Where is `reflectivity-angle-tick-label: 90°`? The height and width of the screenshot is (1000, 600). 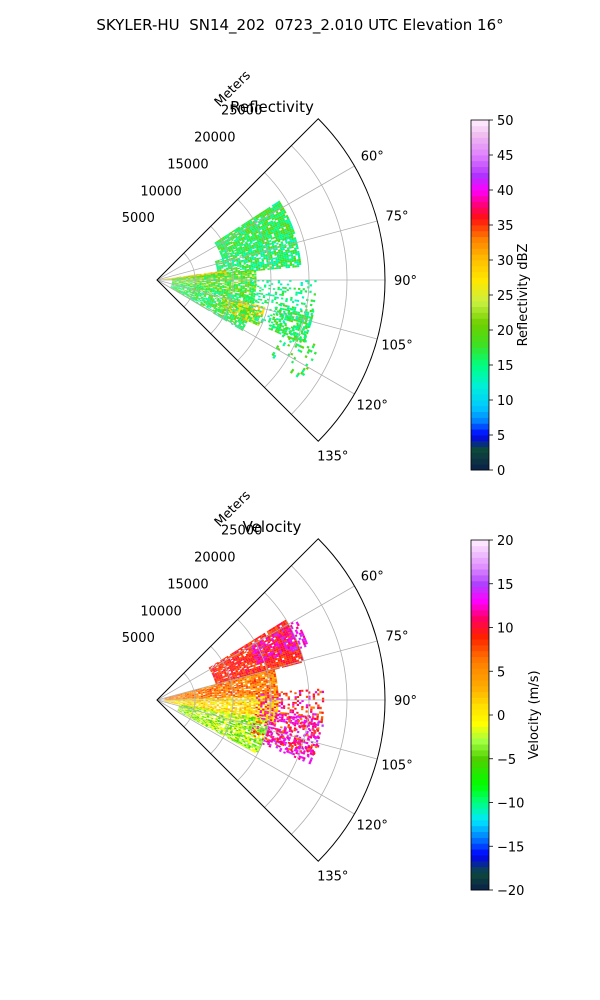
reflectivity-angle-tick-label: 90° is located at coordinates (405, 281).